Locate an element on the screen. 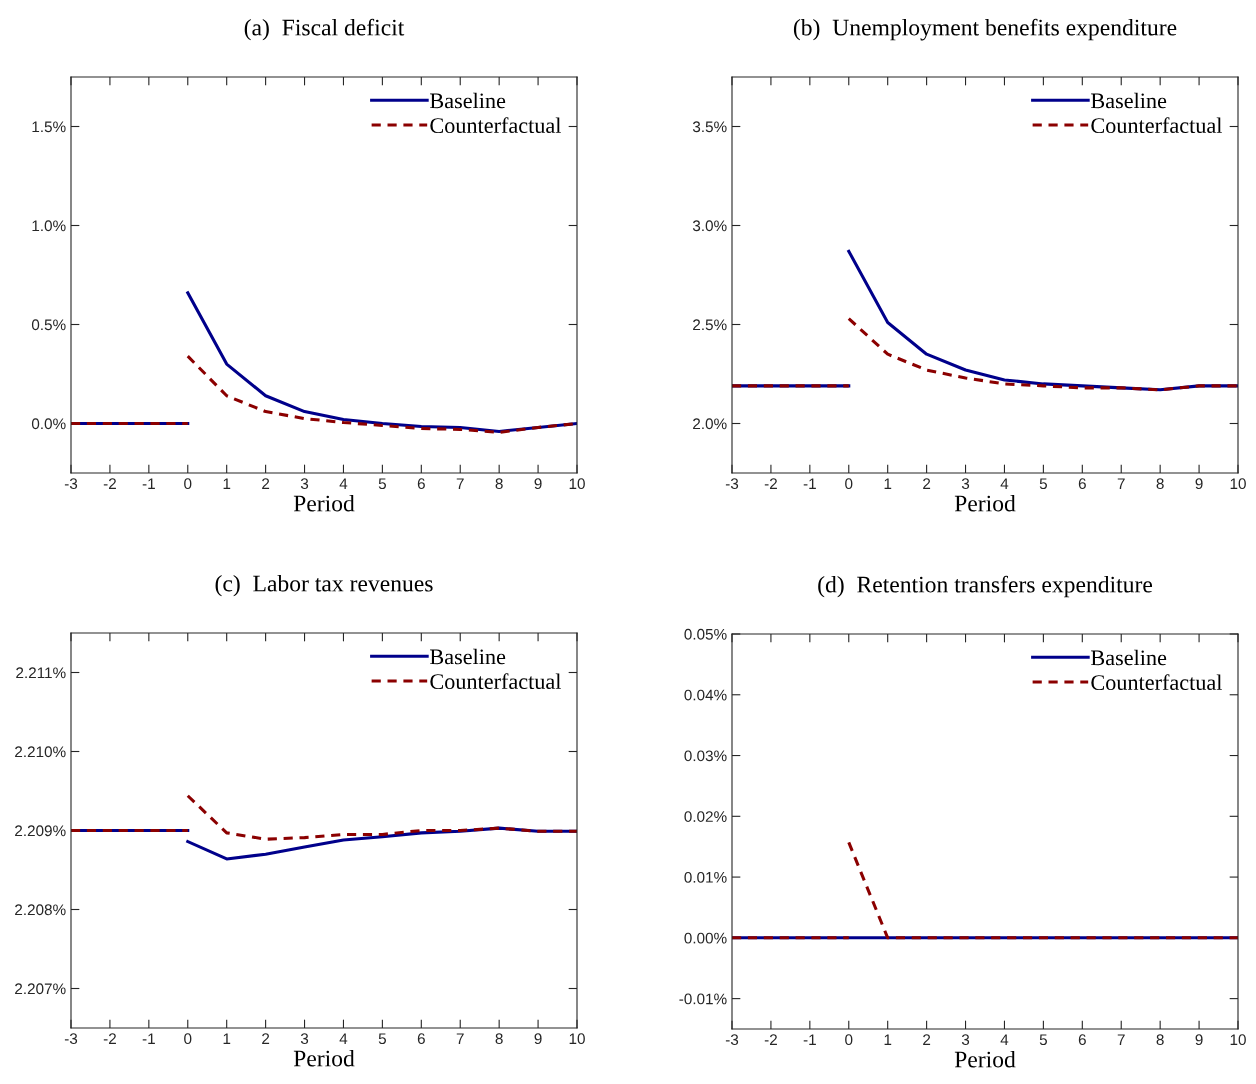  y-tick-label: 2.209% is located at coordinates (40, 831).